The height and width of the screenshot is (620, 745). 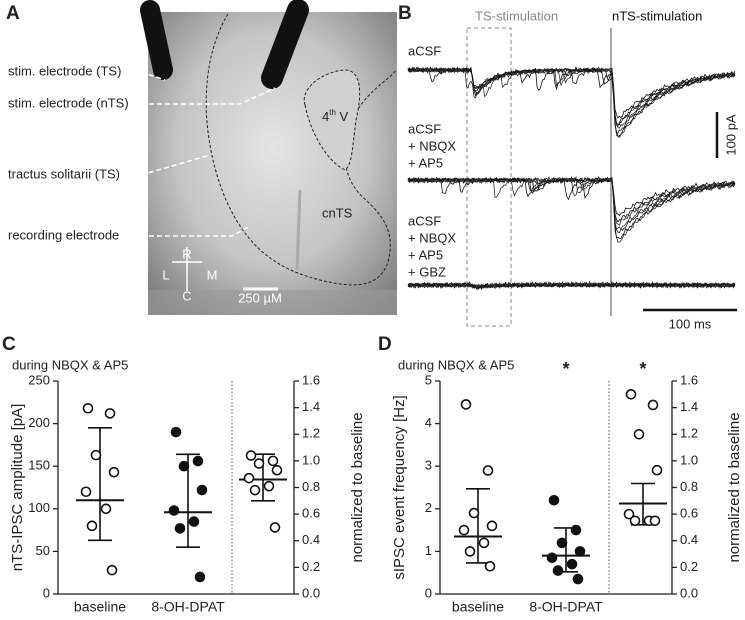 I want to click on y2-tick-label: 0.8, so click(x=311, y=486).